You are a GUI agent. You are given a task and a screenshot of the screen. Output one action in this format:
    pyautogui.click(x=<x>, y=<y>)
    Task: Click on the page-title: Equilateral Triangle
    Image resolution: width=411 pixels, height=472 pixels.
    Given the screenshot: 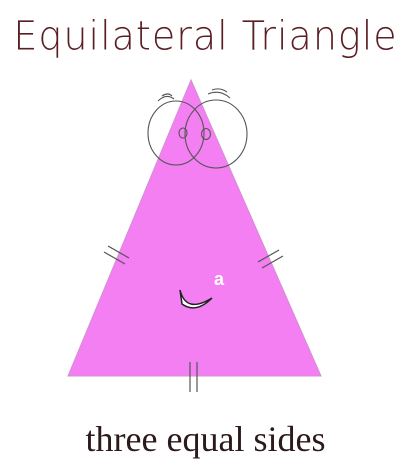 What is the action you would take?
    pyautogui.click(x=205, y=36)
    